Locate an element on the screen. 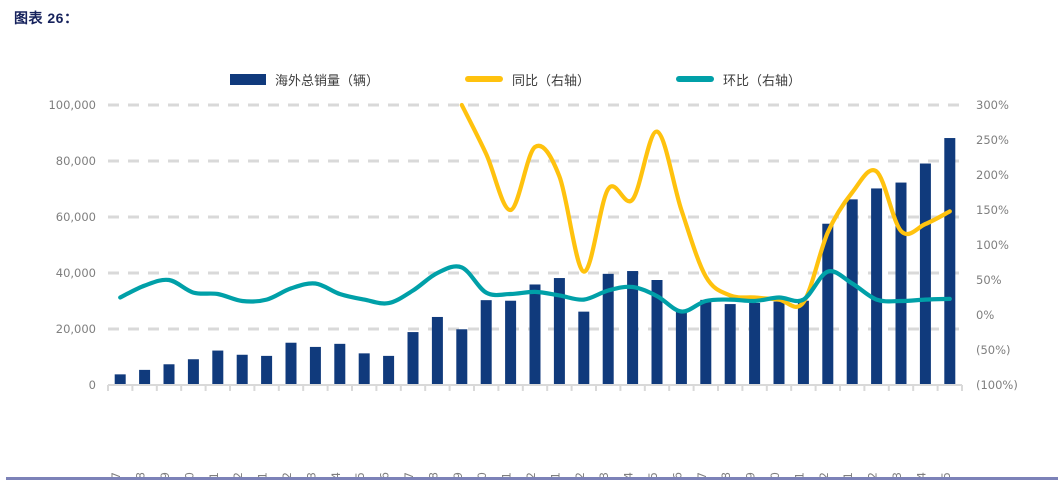 Image resolution: width=1064 pixels, height=501 pixels. right-axis-tick-8: 300% is located at coordinates (992, 105).